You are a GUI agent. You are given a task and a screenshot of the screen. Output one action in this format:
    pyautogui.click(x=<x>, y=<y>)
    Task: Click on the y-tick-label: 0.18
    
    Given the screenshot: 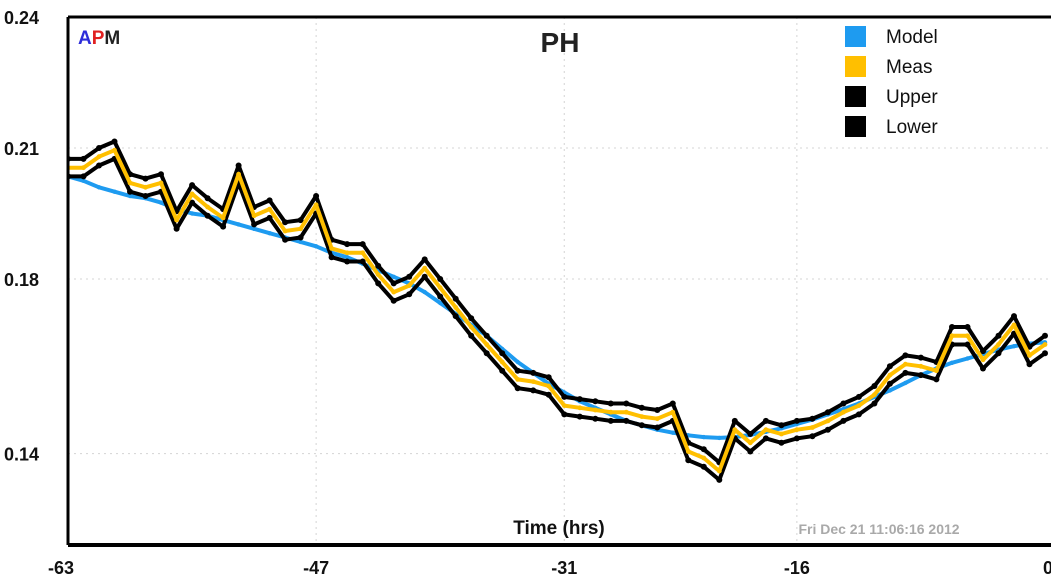 What is the action you would take?
    pyautogui.click(x=21, y=280)
    